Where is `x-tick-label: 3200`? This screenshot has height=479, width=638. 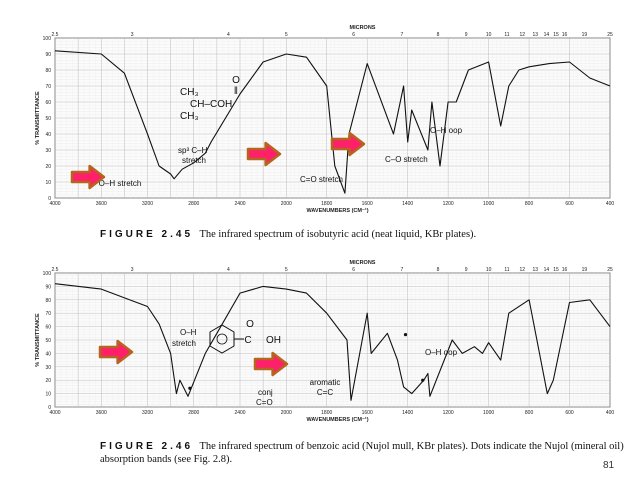
x-tick-label: 3200 is located at coordinates (147, 204).